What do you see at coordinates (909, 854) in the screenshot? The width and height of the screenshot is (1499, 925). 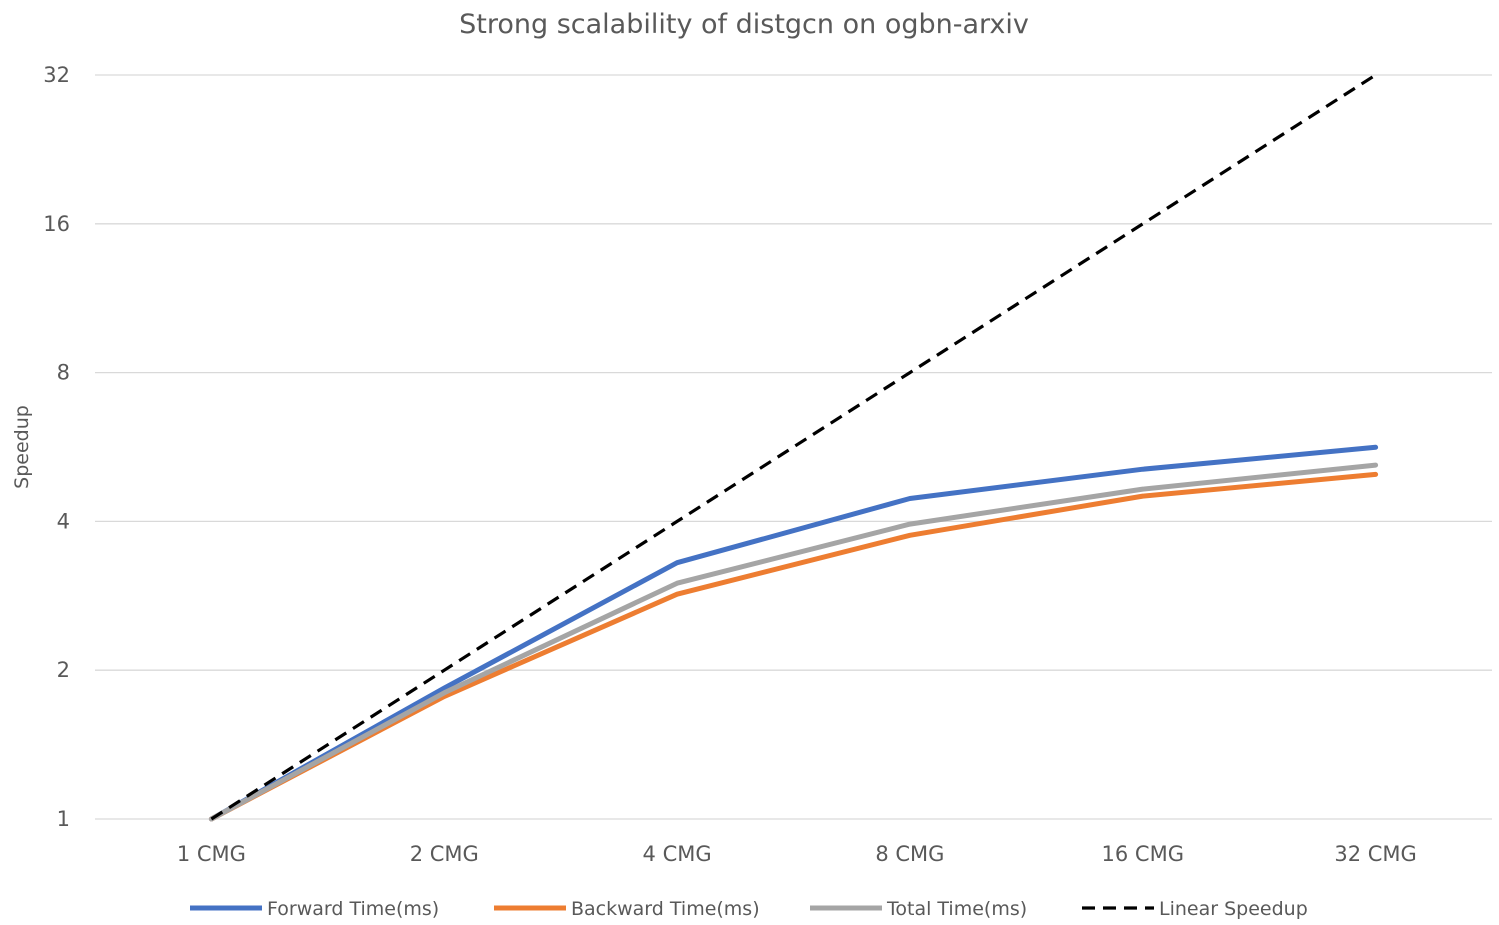 I see `x-tick-label: 8 CMG` at bounding box center [909, 854].